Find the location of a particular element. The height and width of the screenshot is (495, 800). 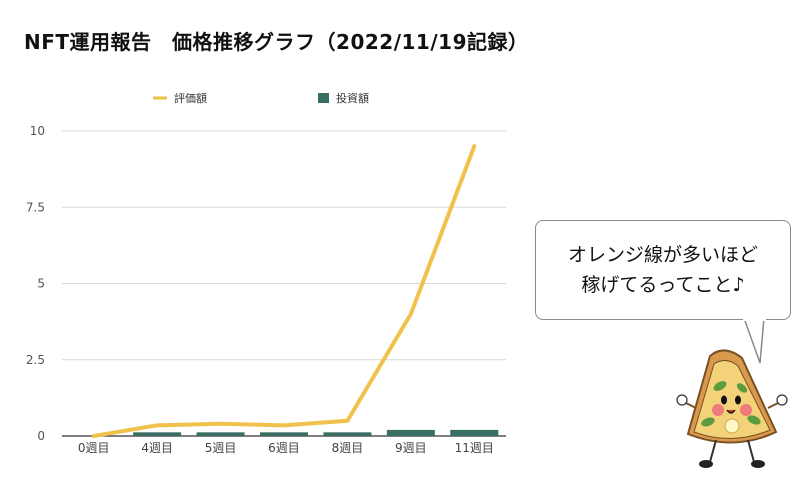

x-tick-label: 8週目 is located at coordinates (348, 448).